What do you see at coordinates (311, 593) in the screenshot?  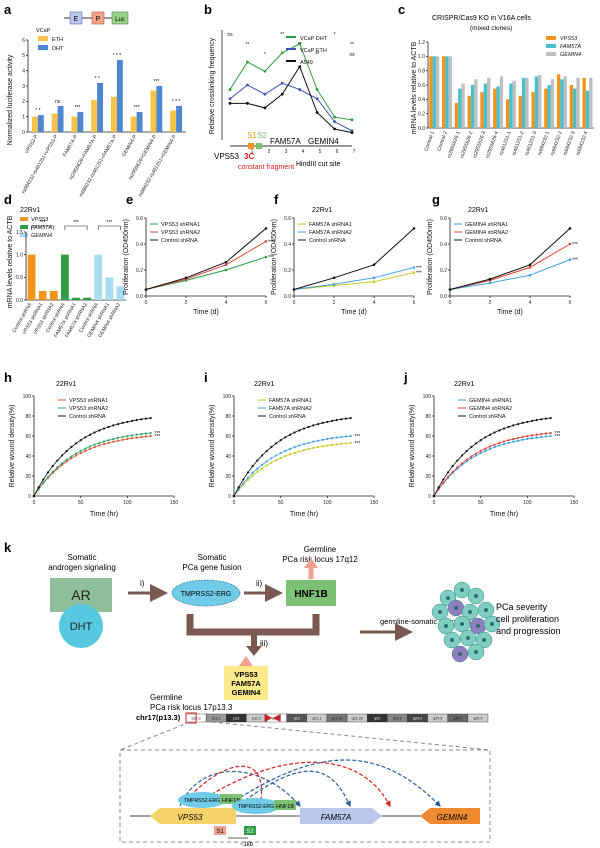 I see `hnf1b-box` at bounding box center [311, 593].